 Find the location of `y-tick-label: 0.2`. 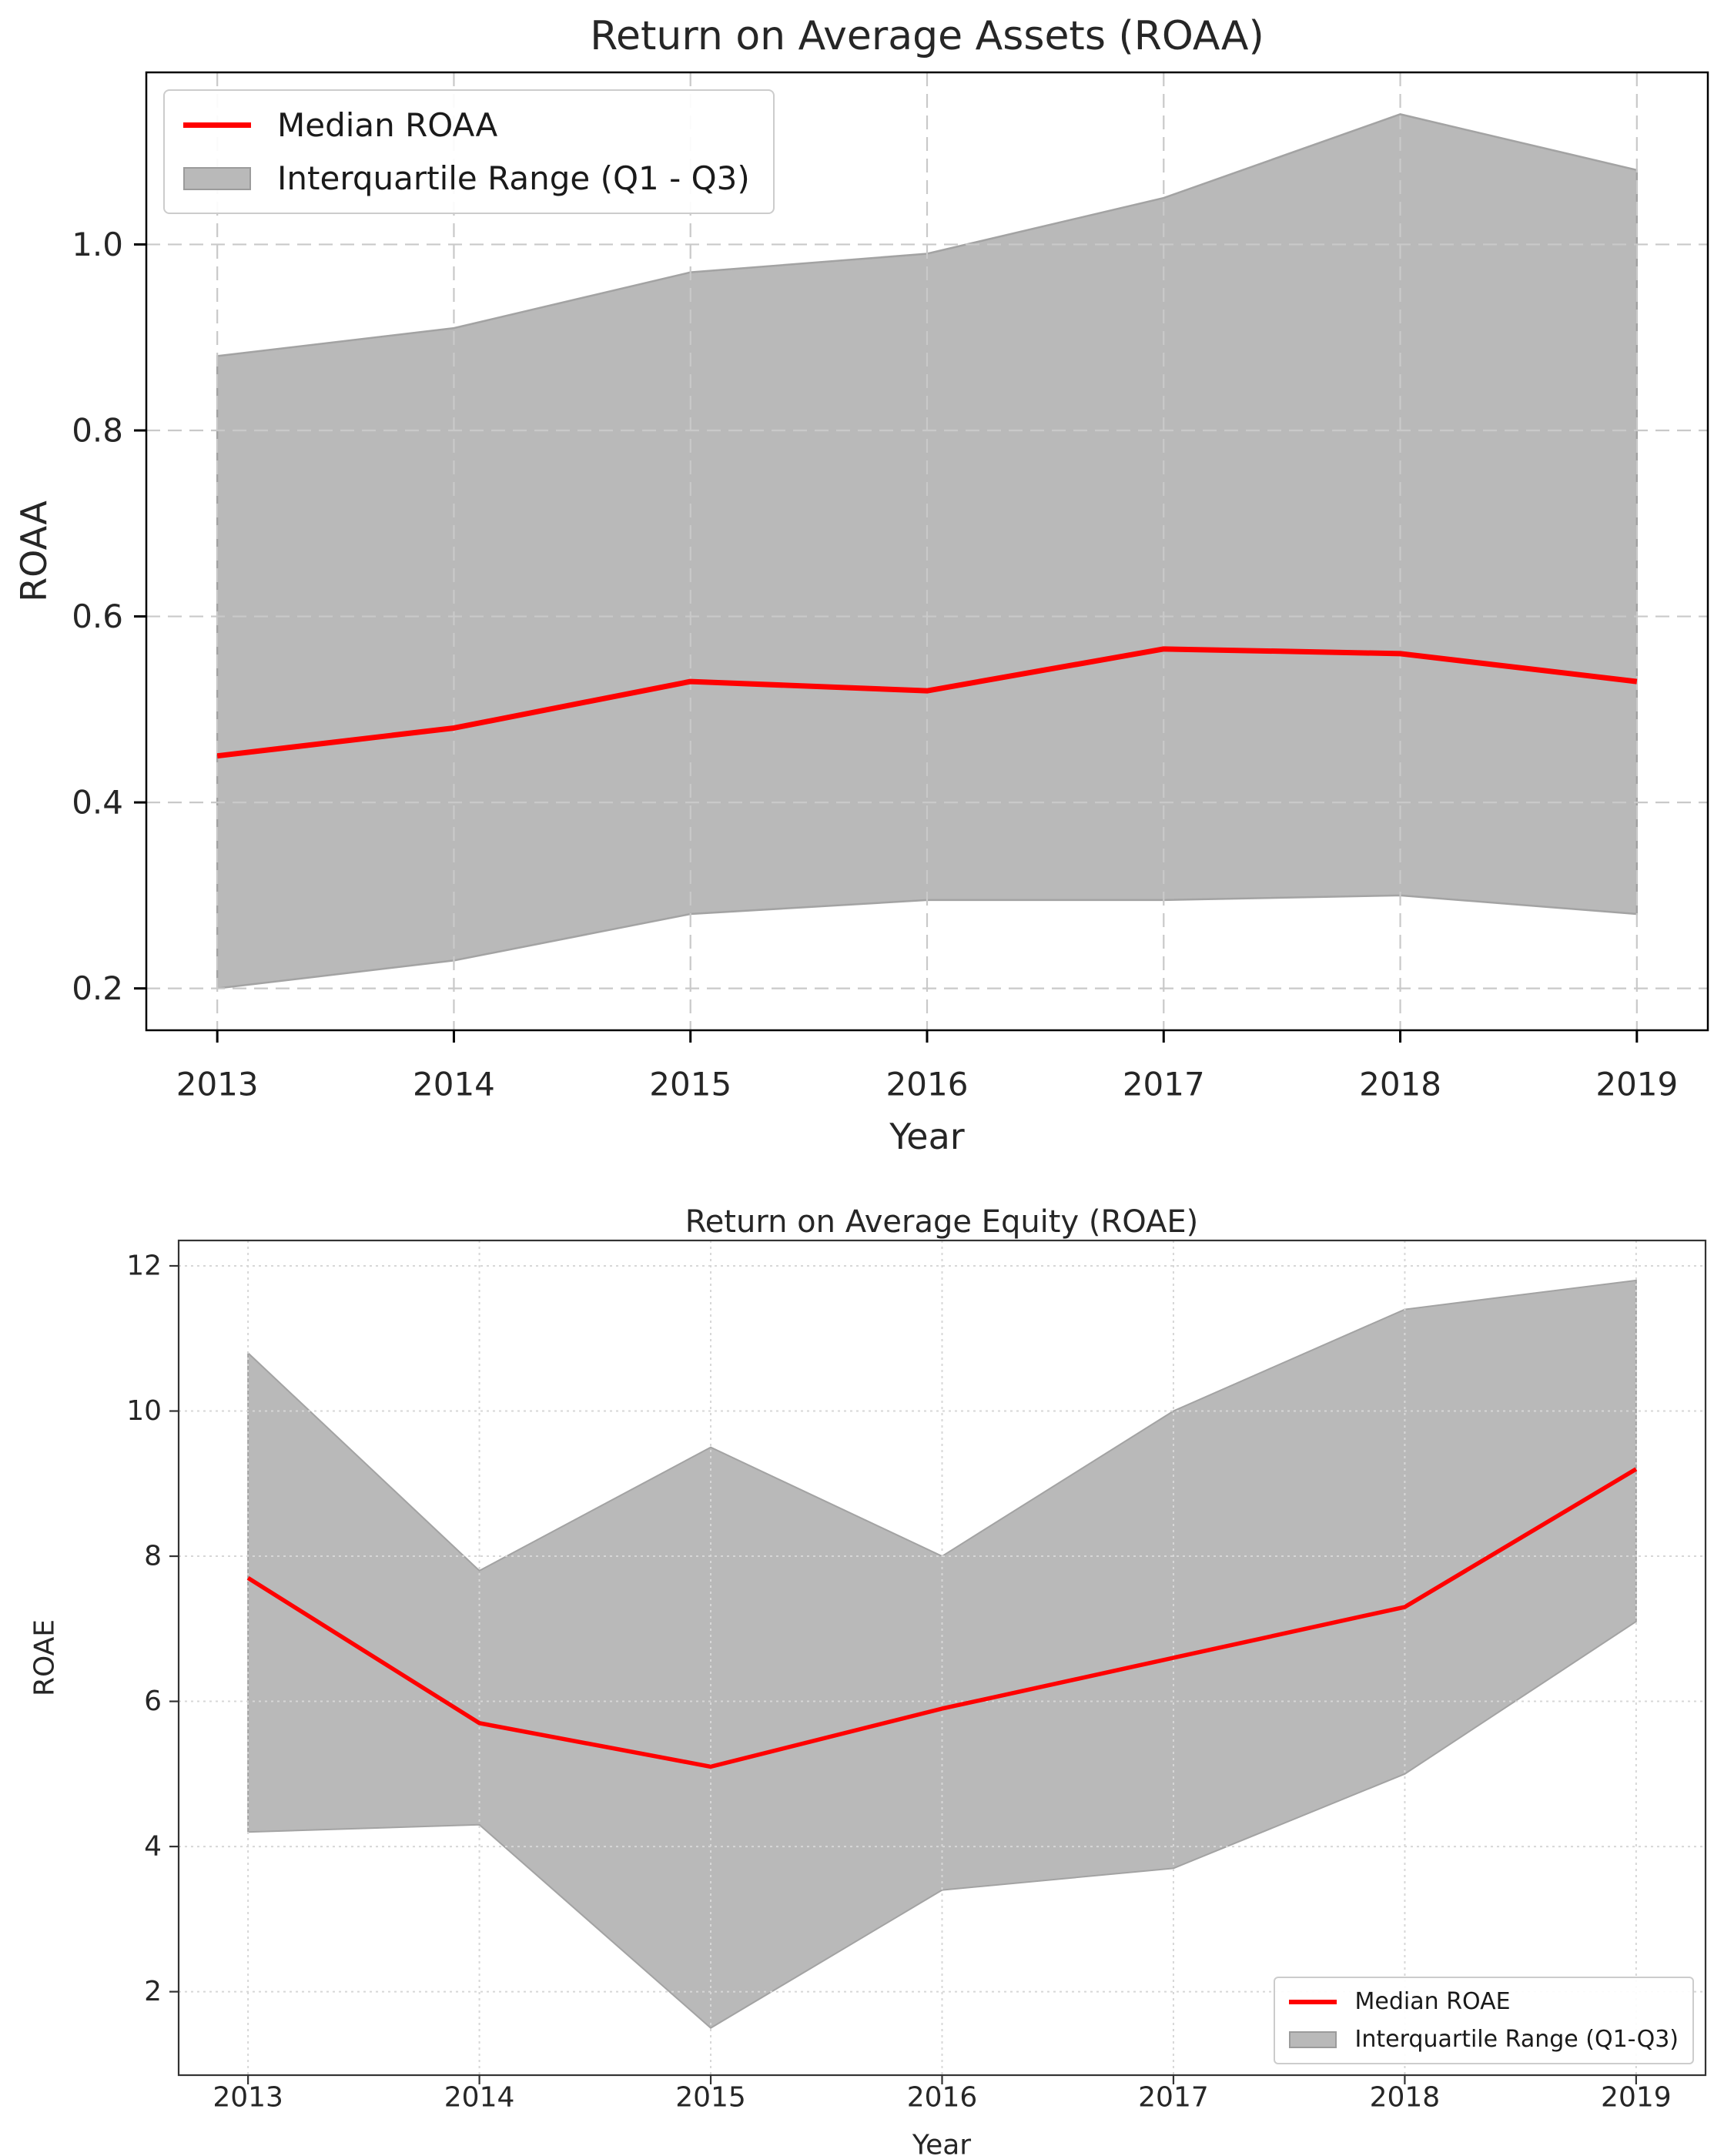

y-tick-label: 0.2 is located at coordinates (97, 988).